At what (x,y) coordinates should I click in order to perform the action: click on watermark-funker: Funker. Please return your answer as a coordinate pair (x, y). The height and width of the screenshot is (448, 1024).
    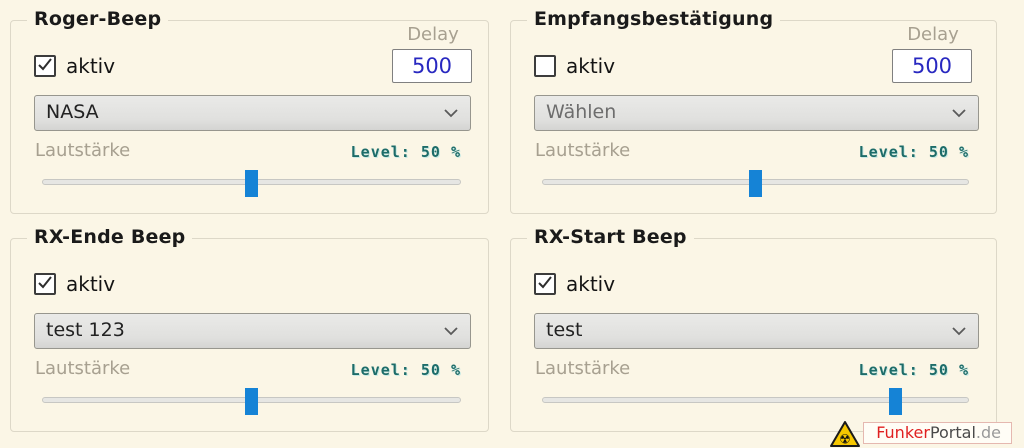
    Looking at the image, I should click on (903, 432).